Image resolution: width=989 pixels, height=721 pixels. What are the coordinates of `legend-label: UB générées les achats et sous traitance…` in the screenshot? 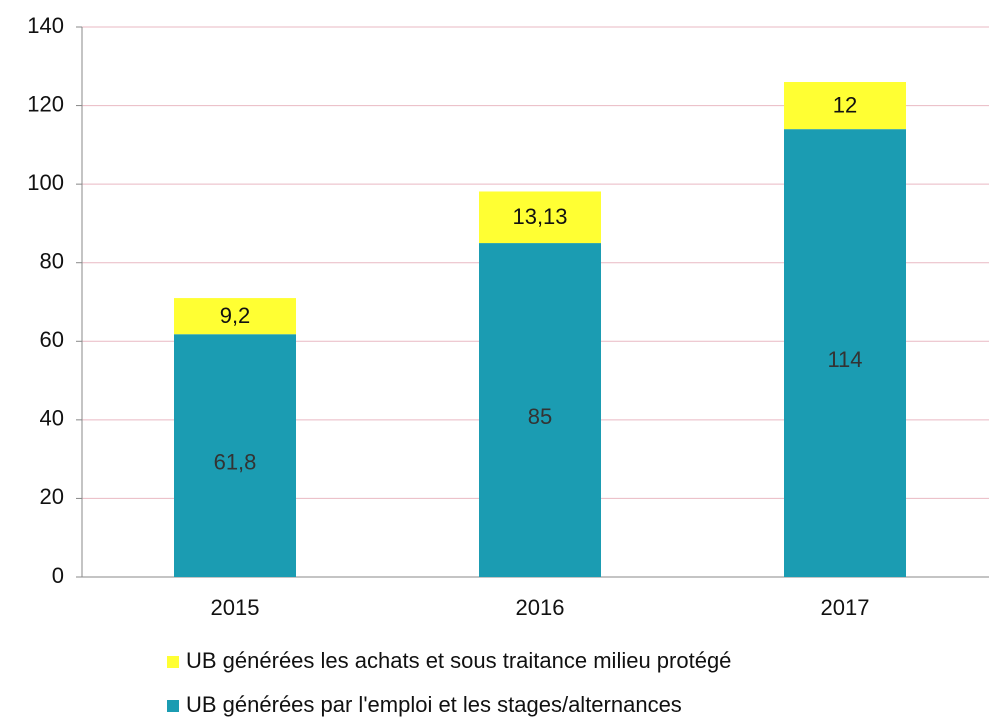 It's located at (458, 660).